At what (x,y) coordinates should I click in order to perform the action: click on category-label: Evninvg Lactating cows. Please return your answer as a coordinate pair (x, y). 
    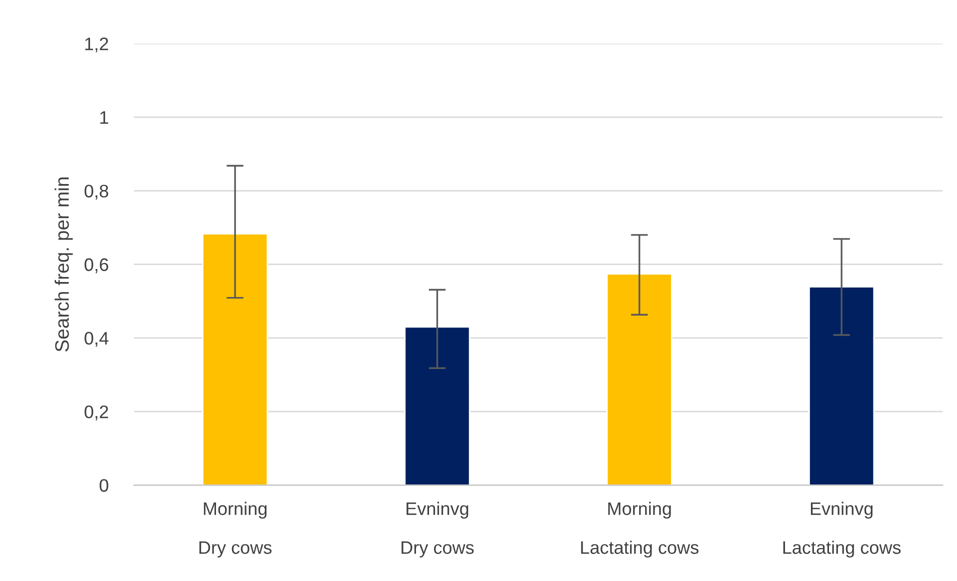
    Looking at the image, I should click on (842, 530).